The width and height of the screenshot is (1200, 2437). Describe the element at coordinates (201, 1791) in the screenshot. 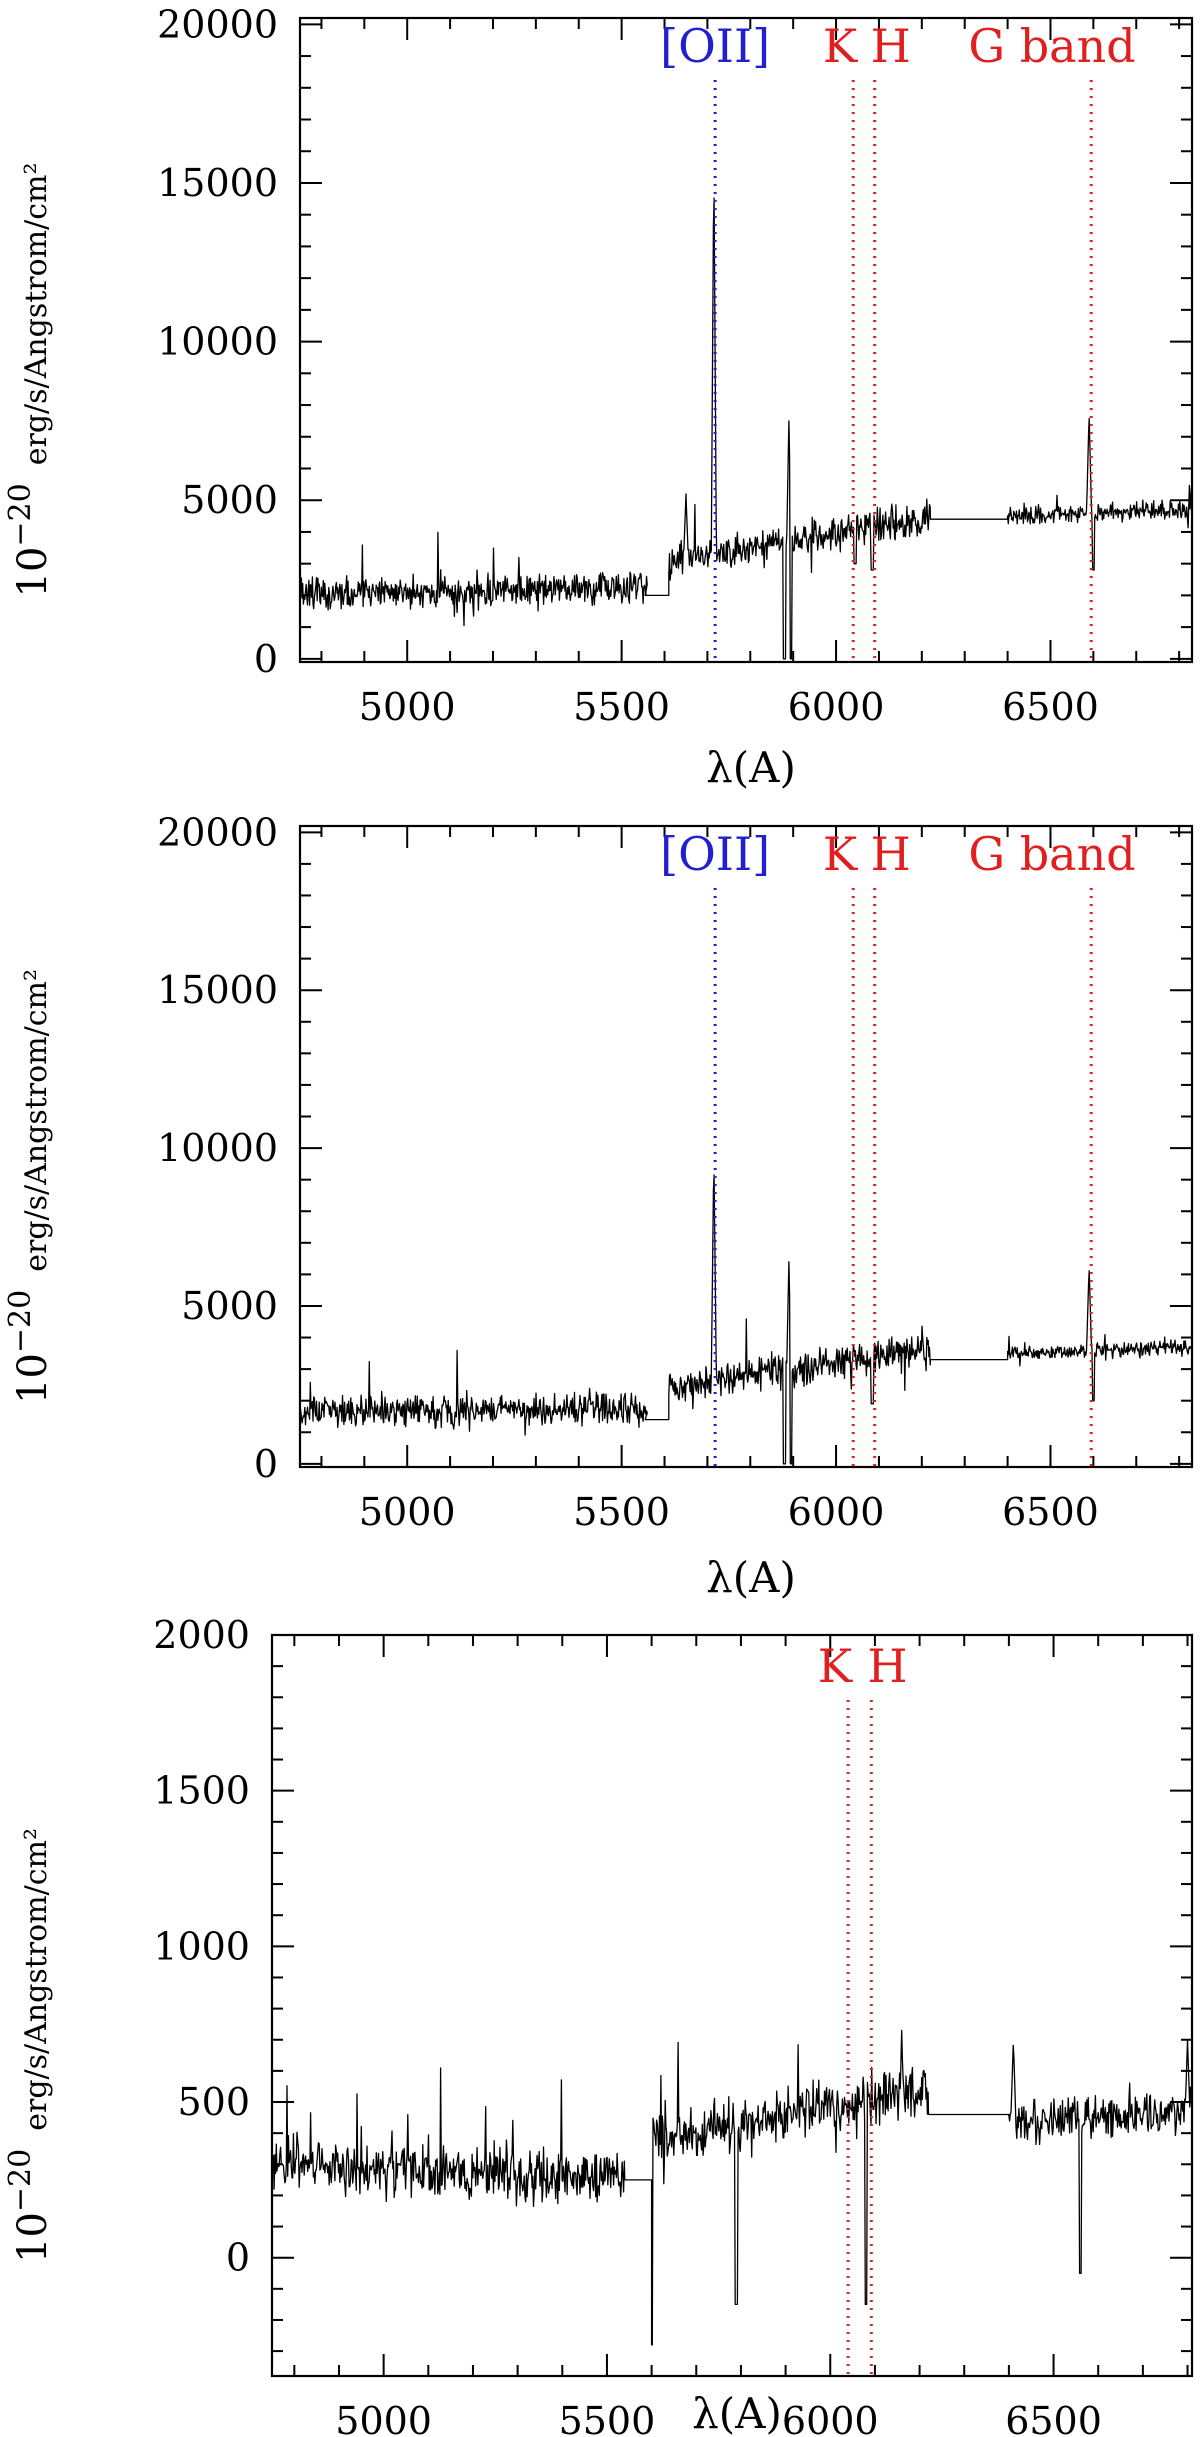

I see `y-tick-label: 1500` at that location.